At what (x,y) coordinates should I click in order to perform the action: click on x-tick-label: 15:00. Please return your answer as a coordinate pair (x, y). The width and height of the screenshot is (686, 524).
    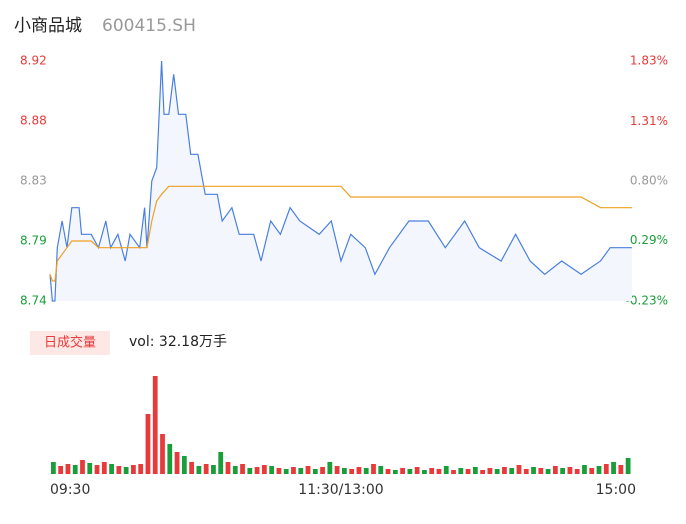
    Looking at the image, I should click on (616, 490).